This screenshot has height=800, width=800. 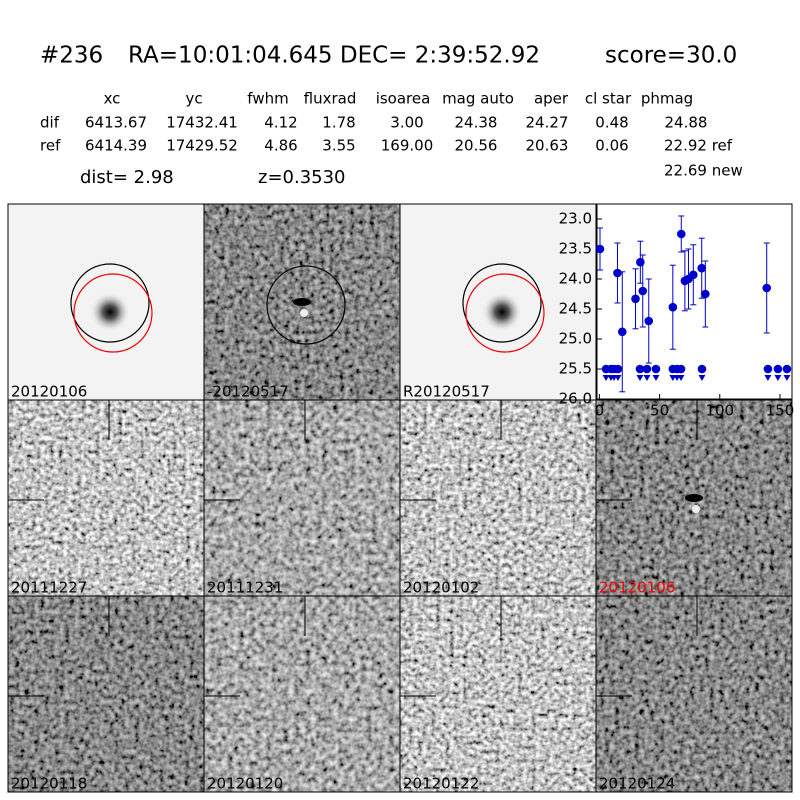 I want to click on table-cell: 24.38, so click(x=476, y=123).